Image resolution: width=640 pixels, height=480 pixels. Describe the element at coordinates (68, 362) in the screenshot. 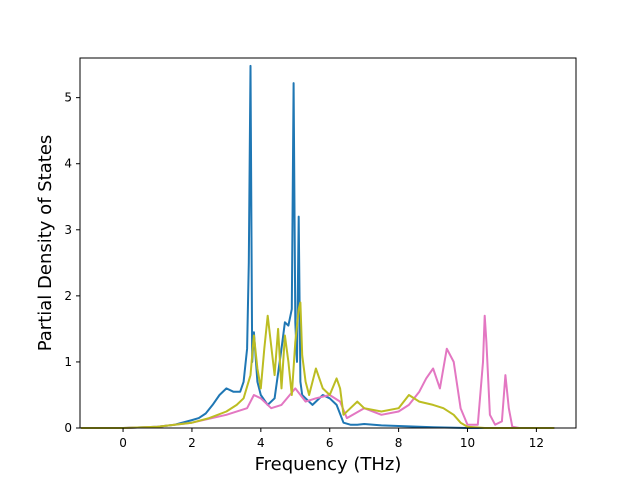

I see `y-tick-label: 1` at that location.